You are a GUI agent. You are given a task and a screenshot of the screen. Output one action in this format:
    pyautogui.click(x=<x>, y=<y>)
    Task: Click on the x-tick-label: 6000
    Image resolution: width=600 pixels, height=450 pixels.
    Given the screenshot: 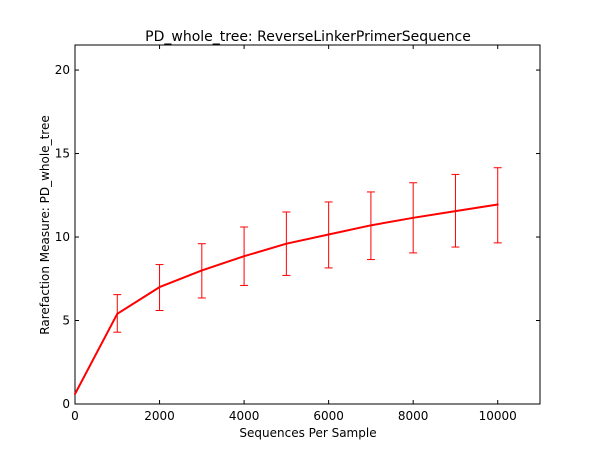 What is the action you would take?
    pyautogui.click(x=328, y=416)
    